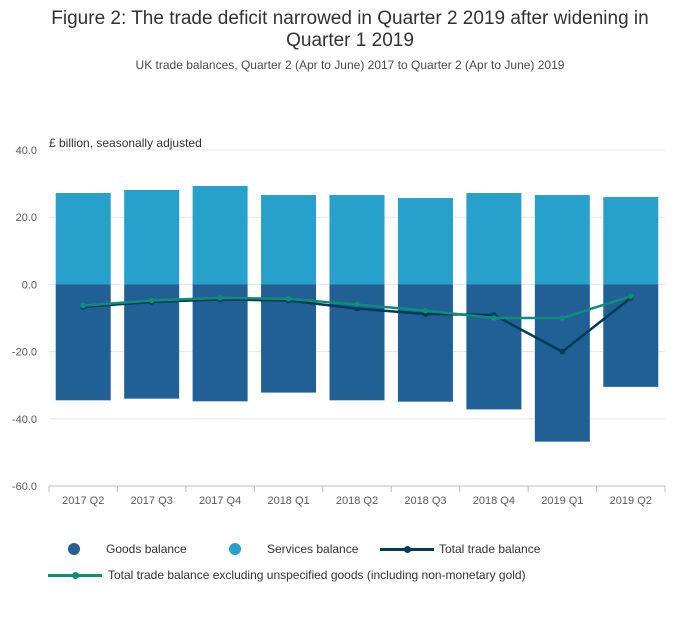  Describe the element at coordinates (125, 143) in the screenshot. I see `y-axis-unit-label: £ billion, seasonally adjusted` at that location.